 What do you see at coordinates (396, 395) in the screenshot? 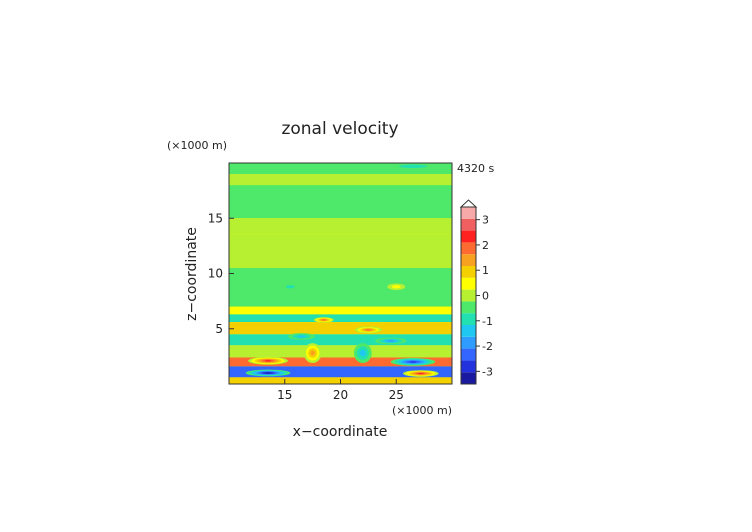
I see `x-tick-label-2: 25` at bounding box center [396, 395].